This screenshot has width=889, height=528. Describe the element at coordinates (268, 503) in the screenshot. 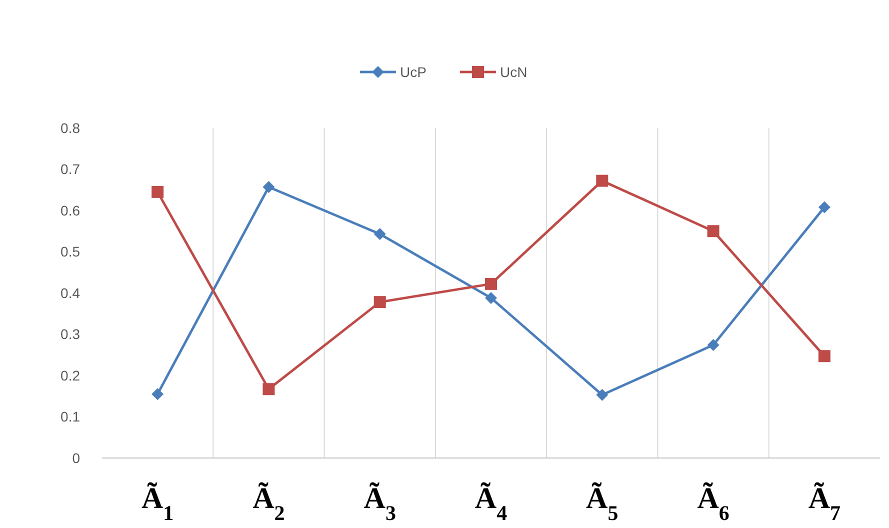

I see `x-tick-label: Ã$_{2}$` at that location.